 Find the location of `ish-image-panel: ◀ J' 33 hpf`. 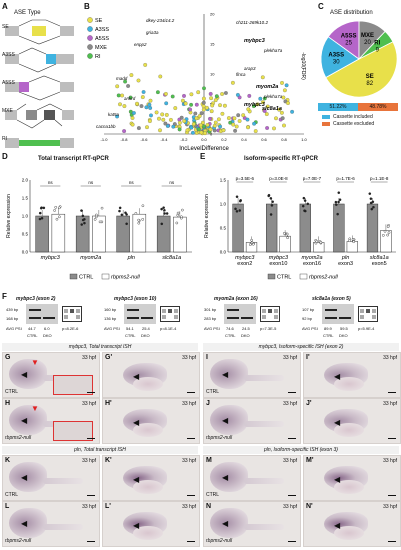

ish-image-panel: ◀ J' 33 hpf is located at coordinates (352, 421).